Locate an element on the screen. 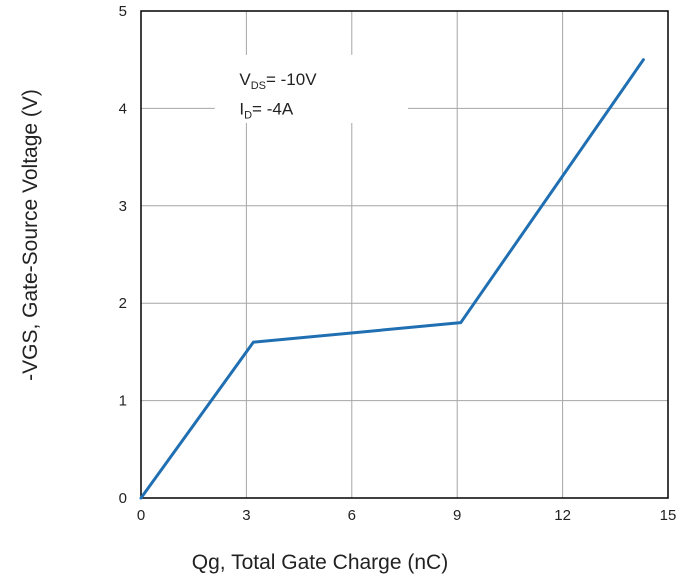 This screenshot has height=580, width=694. x-tick-label: 9 is located at coordinates (457, 515).